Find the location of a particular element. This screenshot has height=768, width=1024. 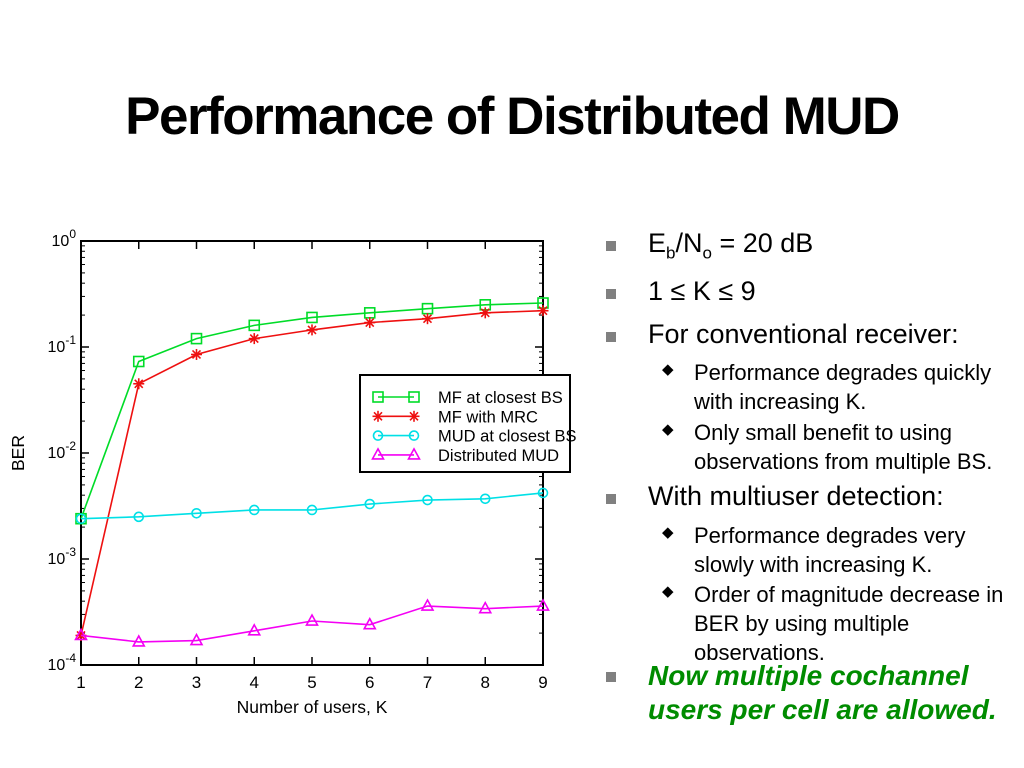

legend-box is located at coordinates (465, 423).